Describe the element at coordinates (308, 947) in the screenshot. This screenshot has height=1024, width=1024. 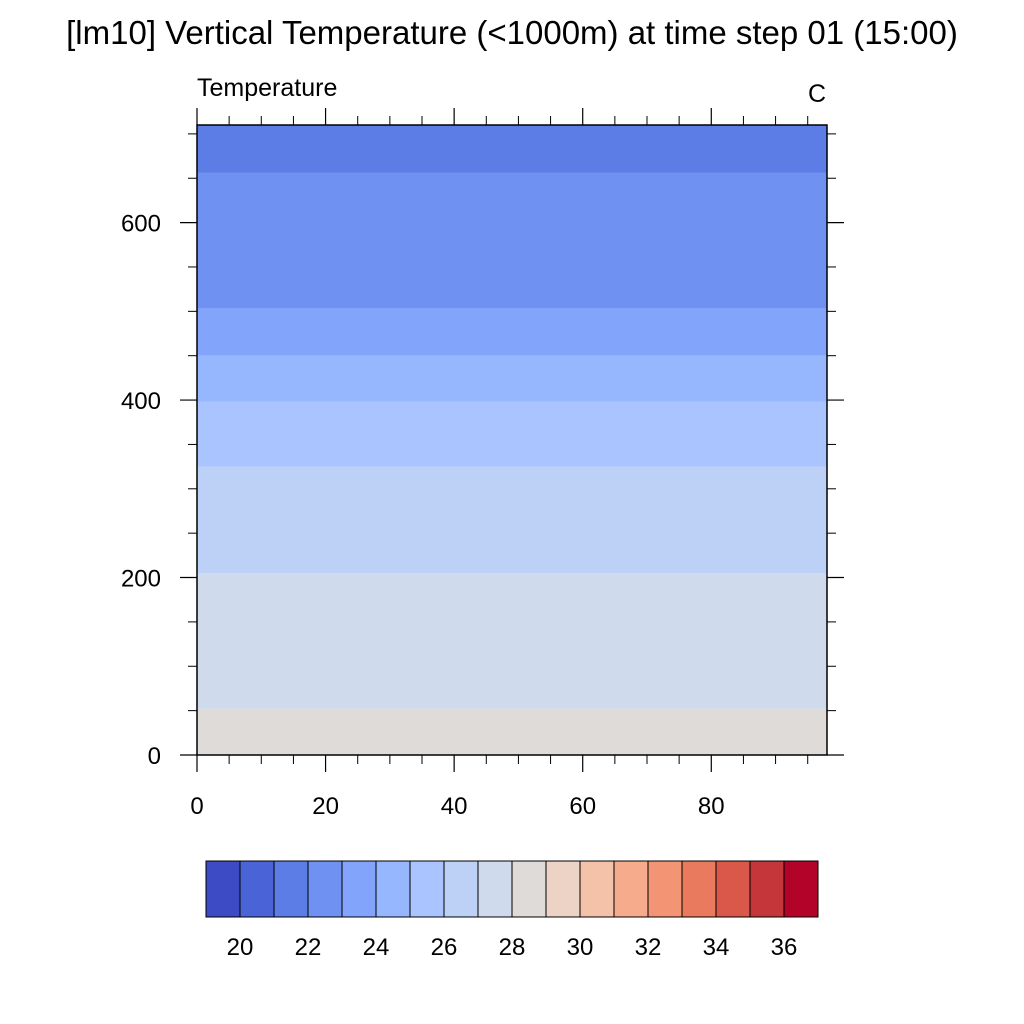
I see `colorbar-label: 22` at that location.